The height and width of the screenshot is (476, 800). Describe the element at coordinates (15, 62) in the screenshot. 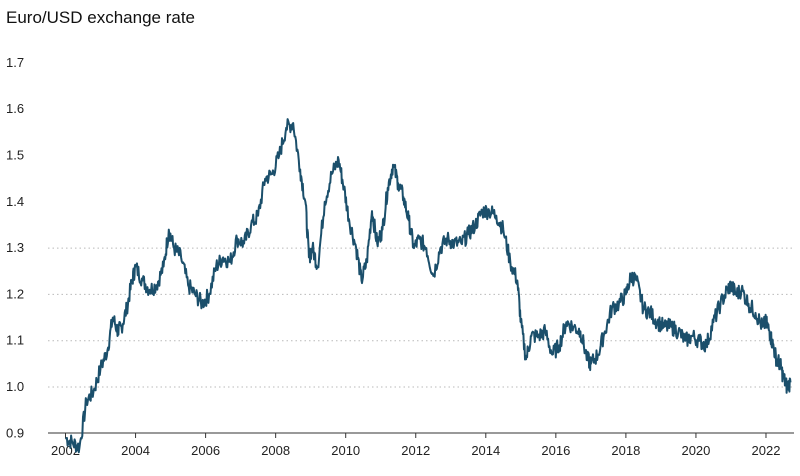

I see `y-tick-label: 1.7` at that location.